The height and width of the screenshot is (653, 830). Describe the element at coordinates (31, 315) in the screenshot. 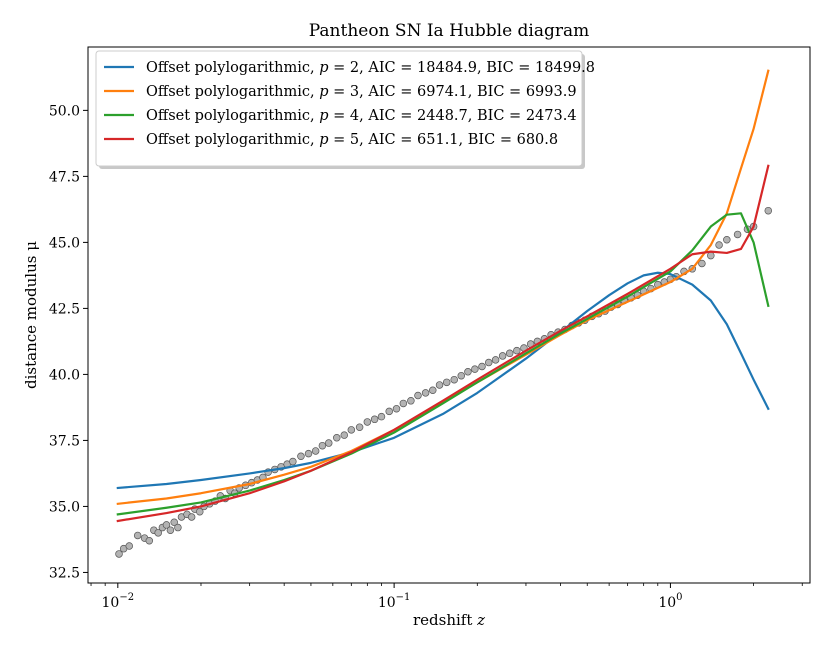

I see `y-axis-label: distance modulus μ` at that location.